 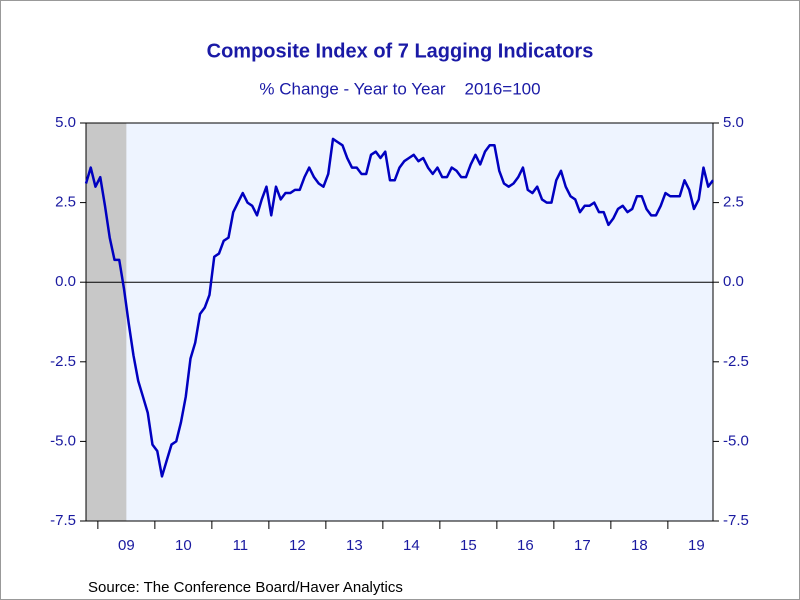 What do you see at coordinates (354, 545) in the screenshot?
I see `x-tick-label: 13` at bounding box center [354, 545].